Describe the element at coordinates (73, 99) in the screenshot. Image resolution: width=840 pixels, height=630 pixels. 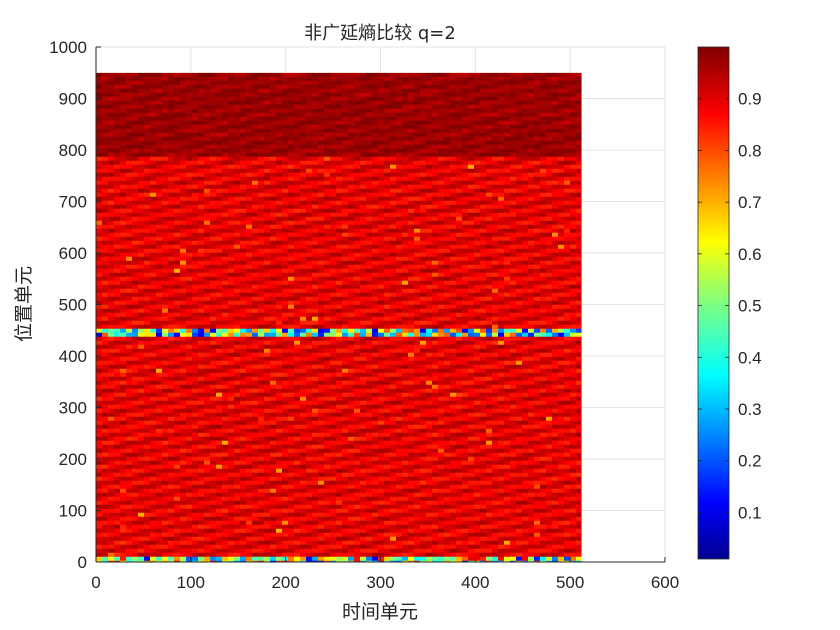
I see `y-tick-label: 900` at that location.